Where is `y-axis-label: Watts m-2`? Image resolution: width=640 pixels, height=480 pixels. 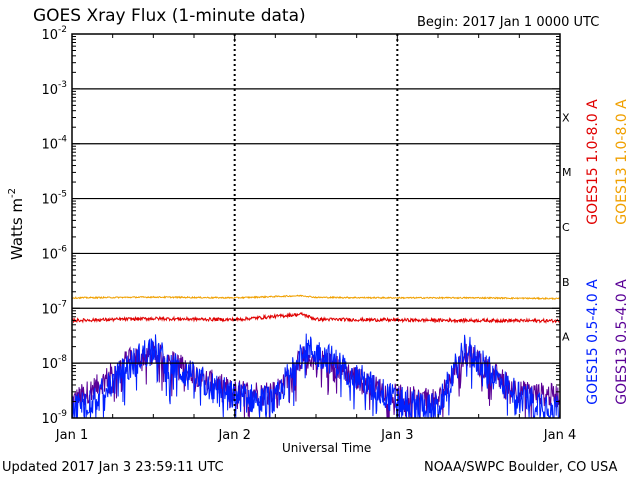
y-axis-label: Watts m-2 is located at coordinates (16, 224).